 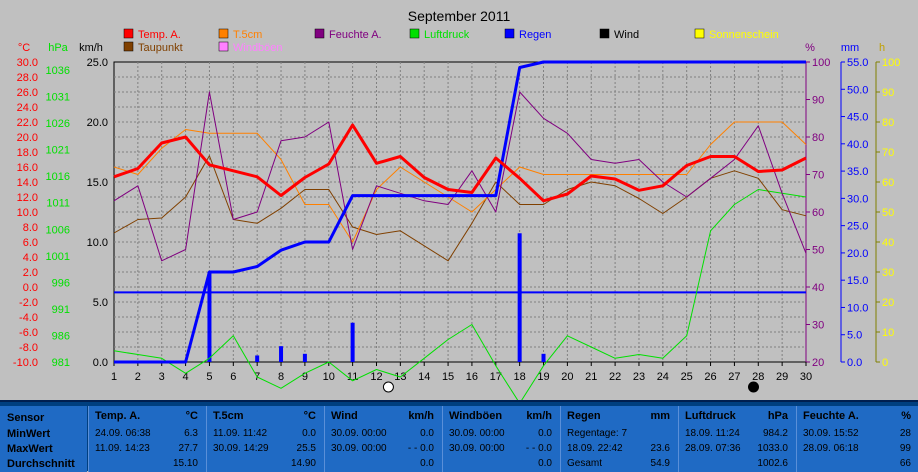 I want to click on sensor-column: Sensor MinWert MaxWert Durchschnitt, so click(x=43, y=439).